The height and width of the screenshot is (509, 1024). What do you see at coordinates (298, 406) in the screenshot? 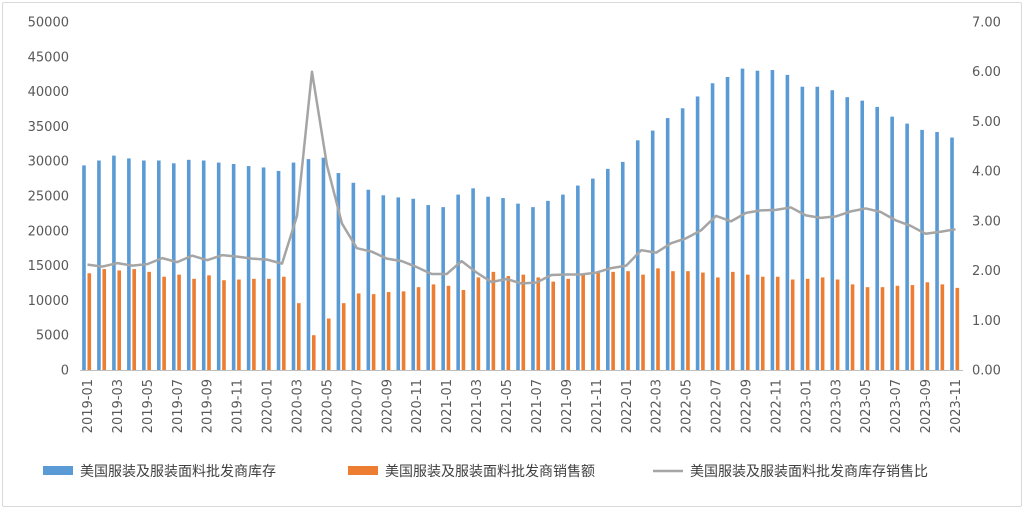
I see `x-tick-label: 2020-03` at bounding box center [298, 406].